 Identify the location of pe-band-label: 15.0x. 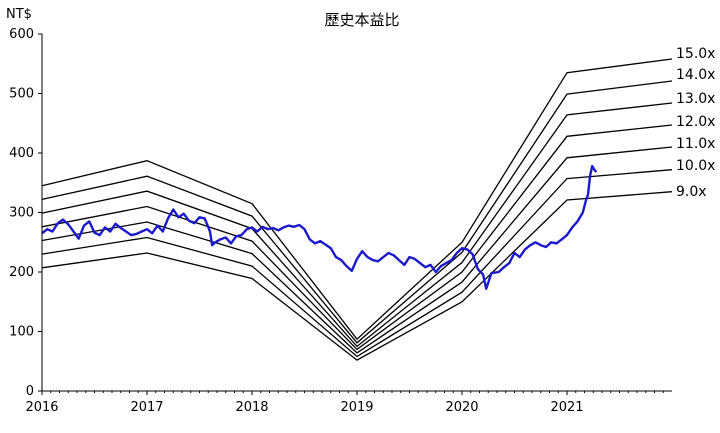
(695, 54).